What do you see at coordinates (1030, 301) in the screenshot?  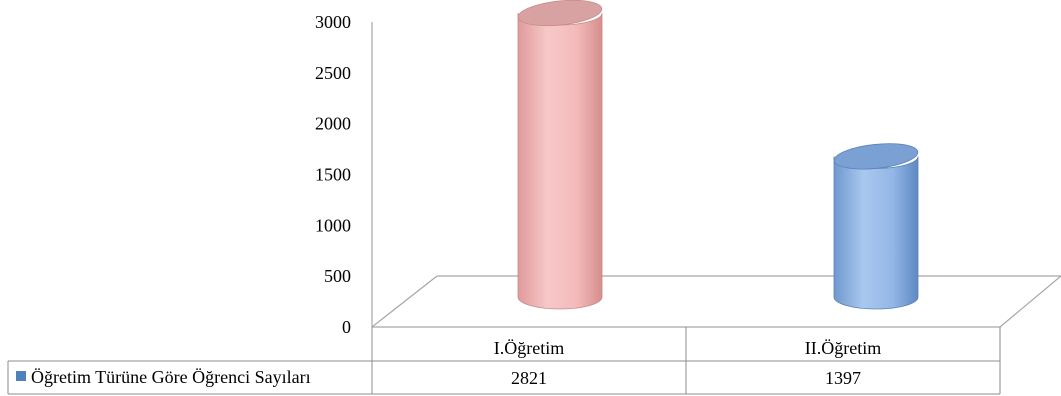 I see `floor-right-edge` at bounding box center [1030, 301].